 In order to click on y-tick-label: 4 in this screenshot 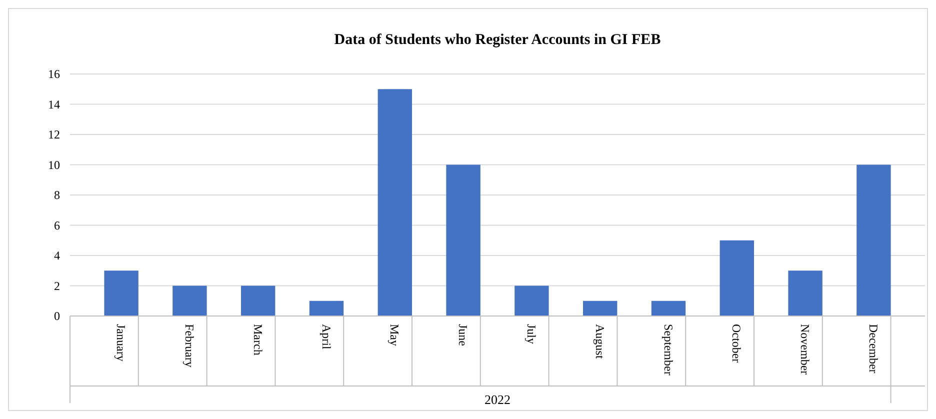, I will do `click(57, 255)`.